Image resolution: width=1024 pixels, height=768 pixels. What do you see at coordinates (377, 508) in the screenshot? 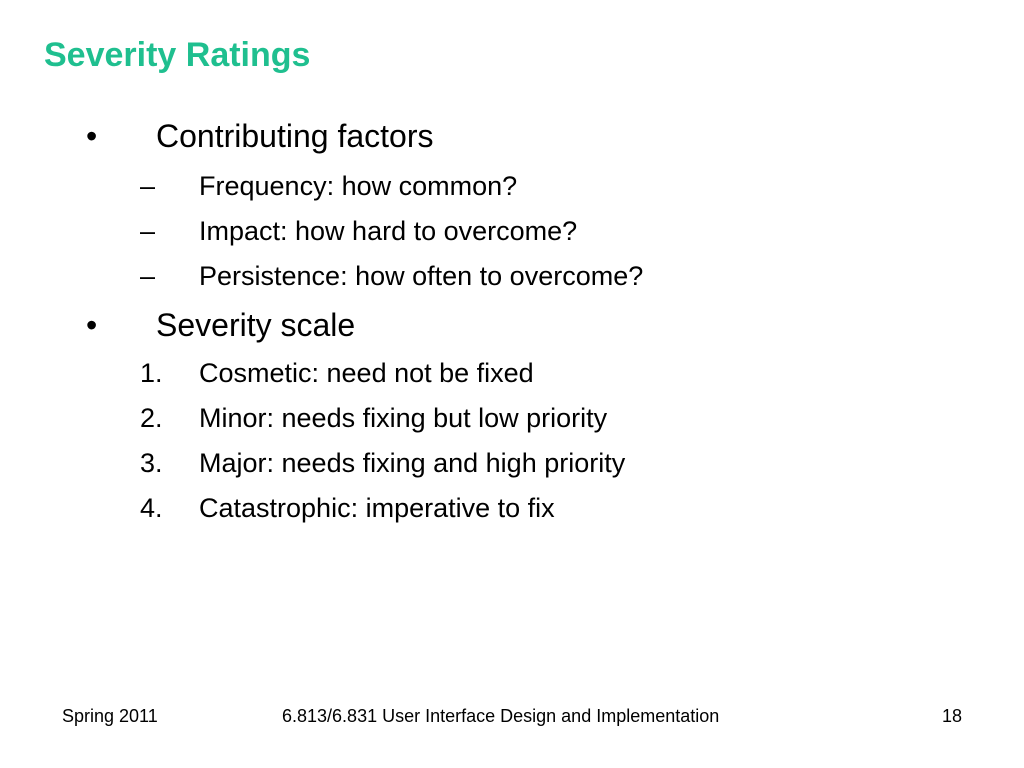
I see `scale-item-text: Catastrophic: imperative to fix` at bounding box center [377, 508].